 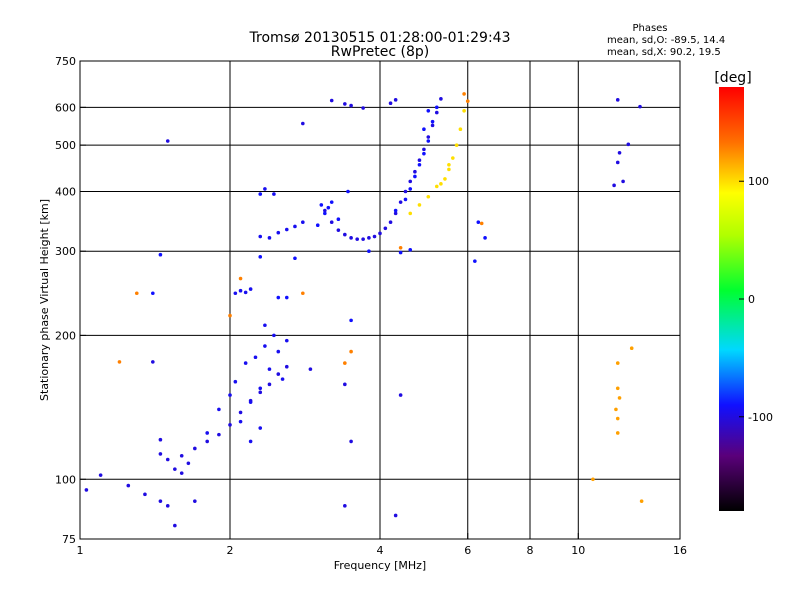 I want to click on x-tick-label: 4, so click(x=380, y=550).